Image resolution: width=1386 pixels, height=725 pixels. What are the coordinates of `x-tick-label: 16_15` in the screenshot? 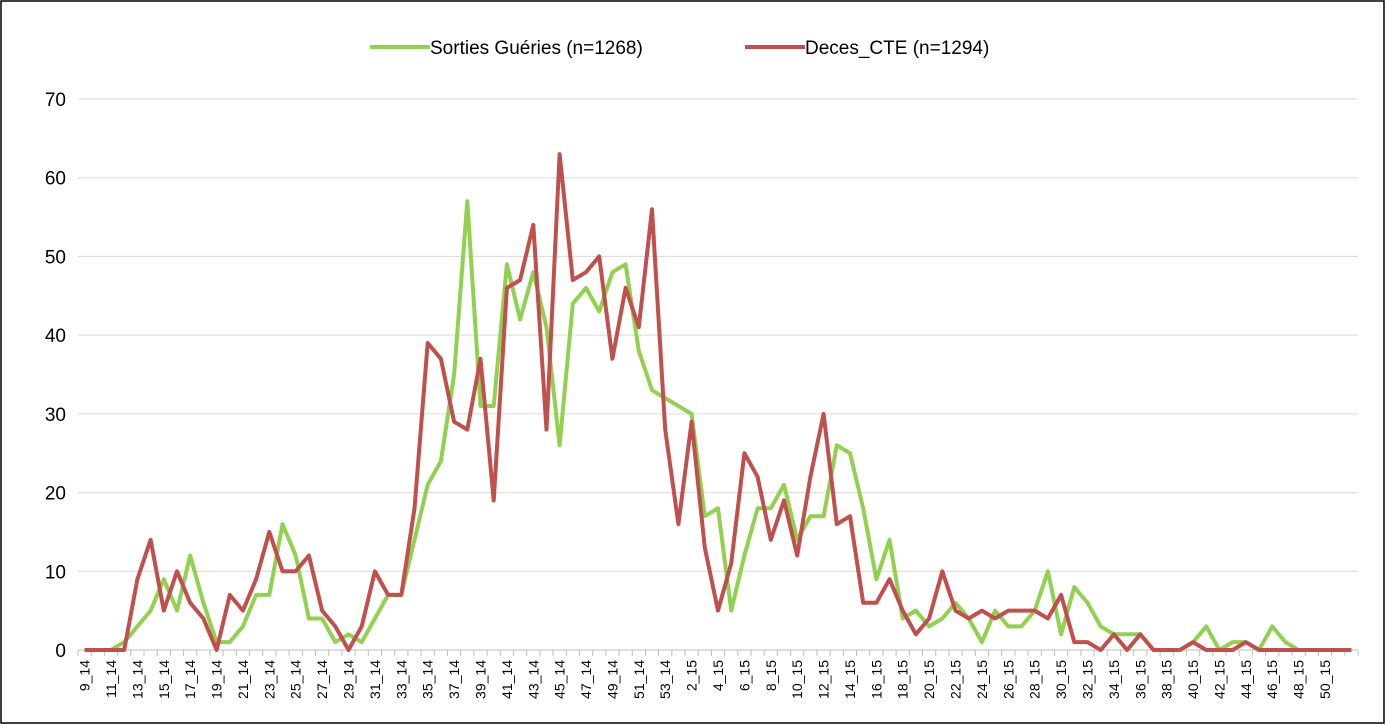 It's located at (876, 679).